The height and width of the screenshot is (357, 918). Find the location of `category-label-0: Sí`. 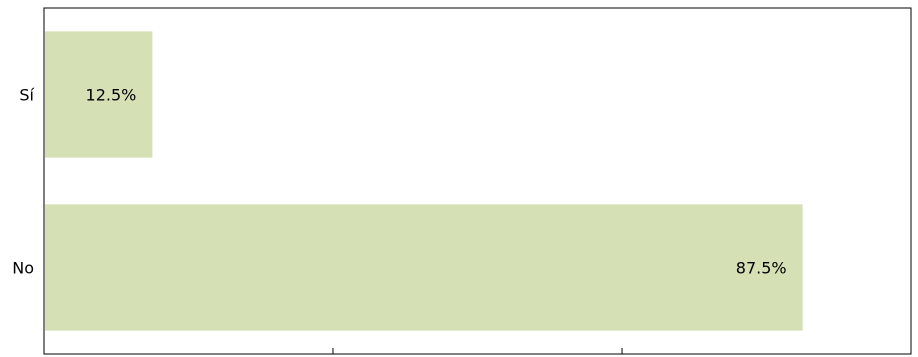

category-label-0: Sí is located at coordinates (26, 95).